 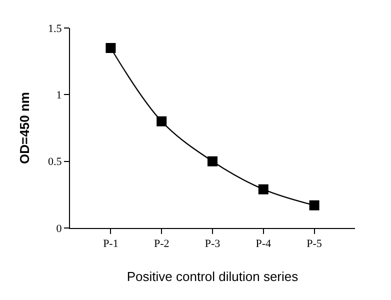 What do you see at coordinates (314, 244) in the screenshot?
I see `x-tick-label: P-5` at bounding box center [314, 244].